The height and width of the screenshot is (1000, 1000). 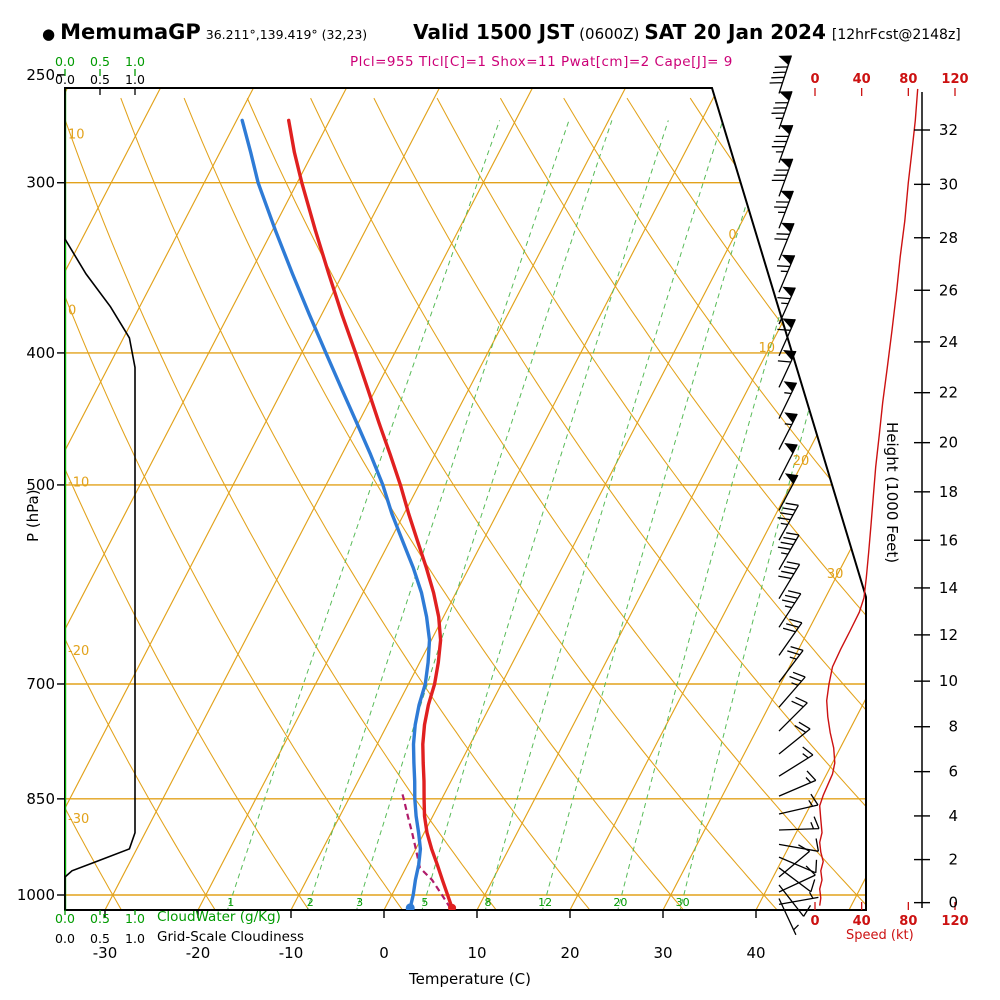 What do you see at coordinates (545, 902) in the screenshot?
I see `mixing-ratio-label: 12` at bounding box center [545, 902].